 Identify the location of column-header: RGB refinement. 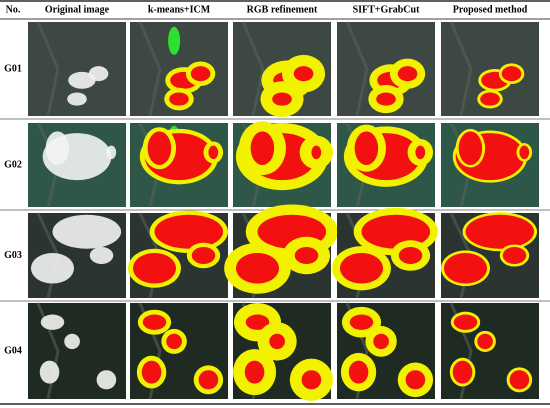
(282, 9).